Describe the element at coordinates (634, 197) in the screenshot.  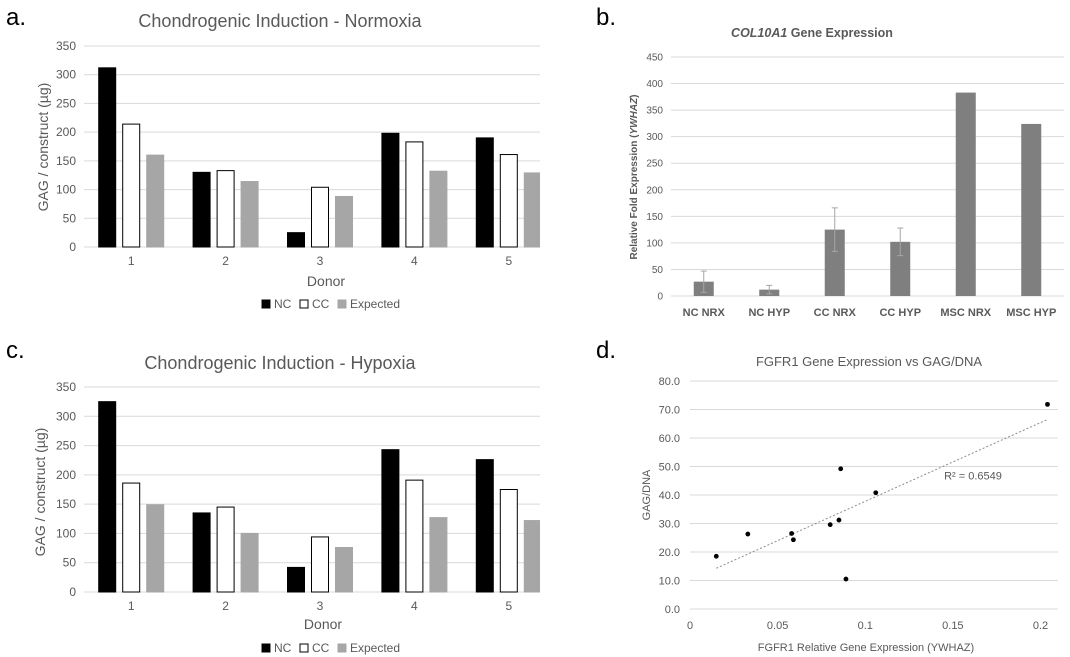
I see `y-axis-label-main: Relative Fold Expression (` at that location.